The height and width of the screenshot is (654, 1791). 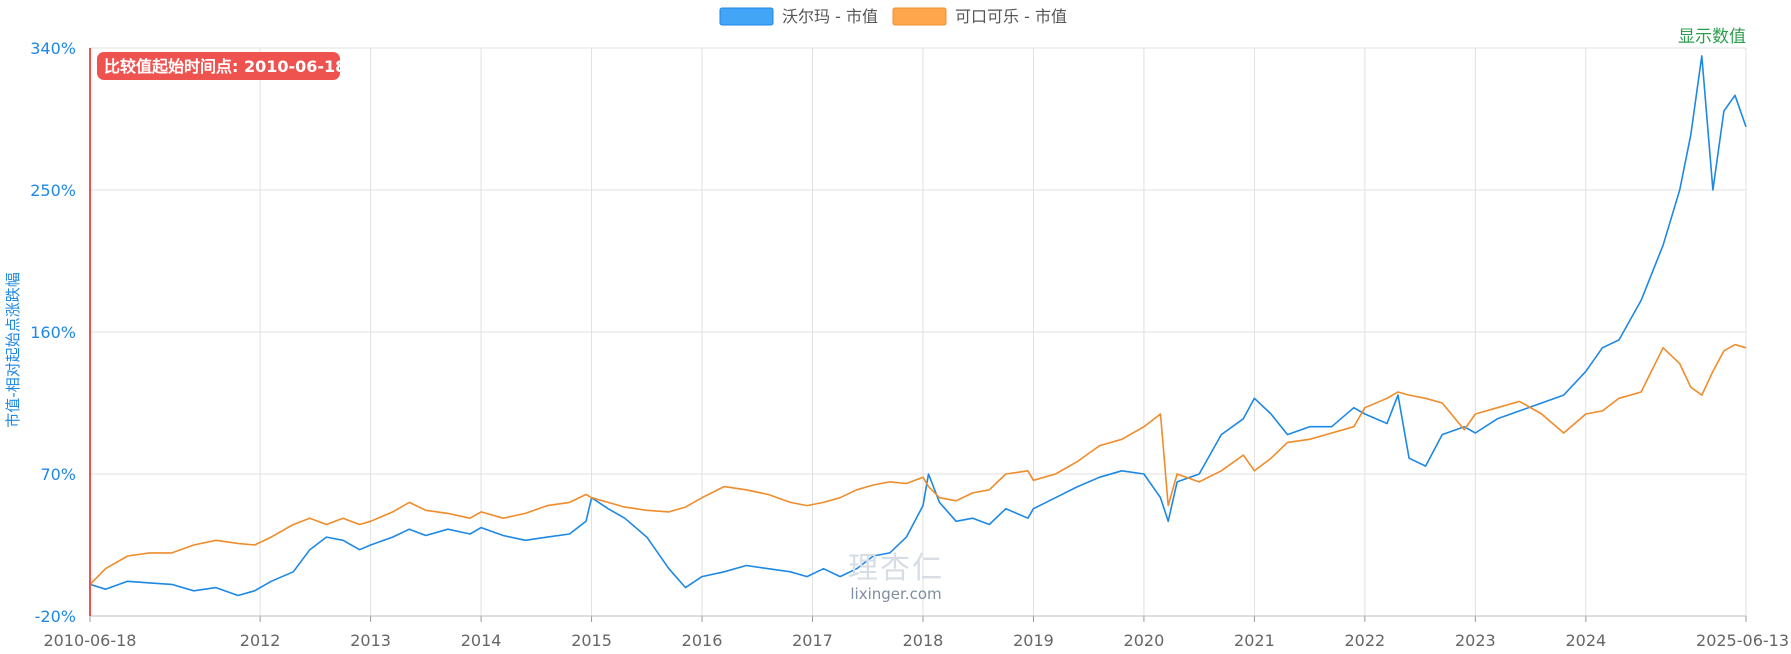 I want to click on legend-item-walmart: 沃尔玛 - 市值, so click(x=798, y=16).